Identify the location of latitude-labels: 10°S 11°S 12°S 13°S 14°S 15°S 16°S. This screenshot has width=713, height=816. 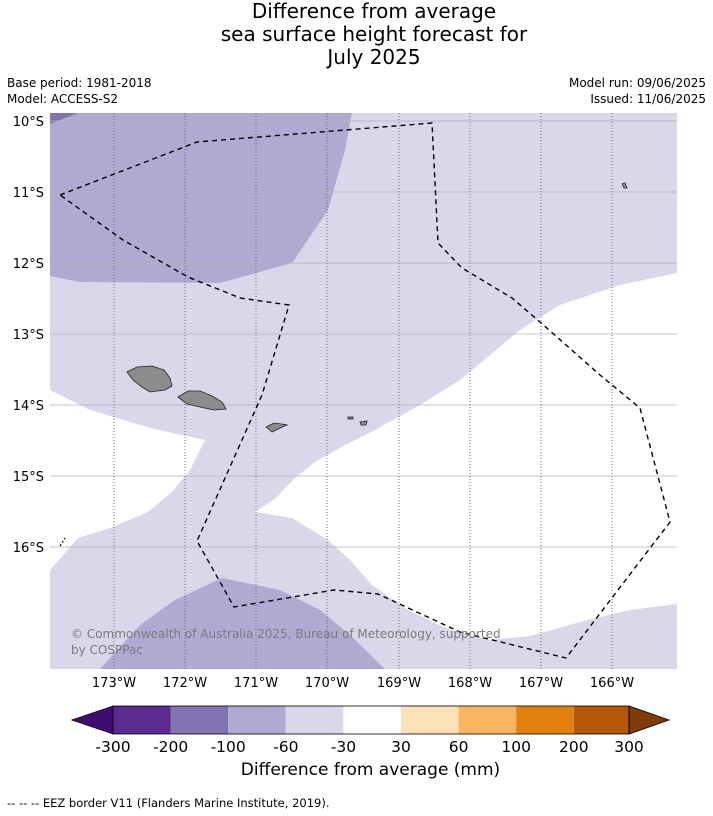
(28, 335).